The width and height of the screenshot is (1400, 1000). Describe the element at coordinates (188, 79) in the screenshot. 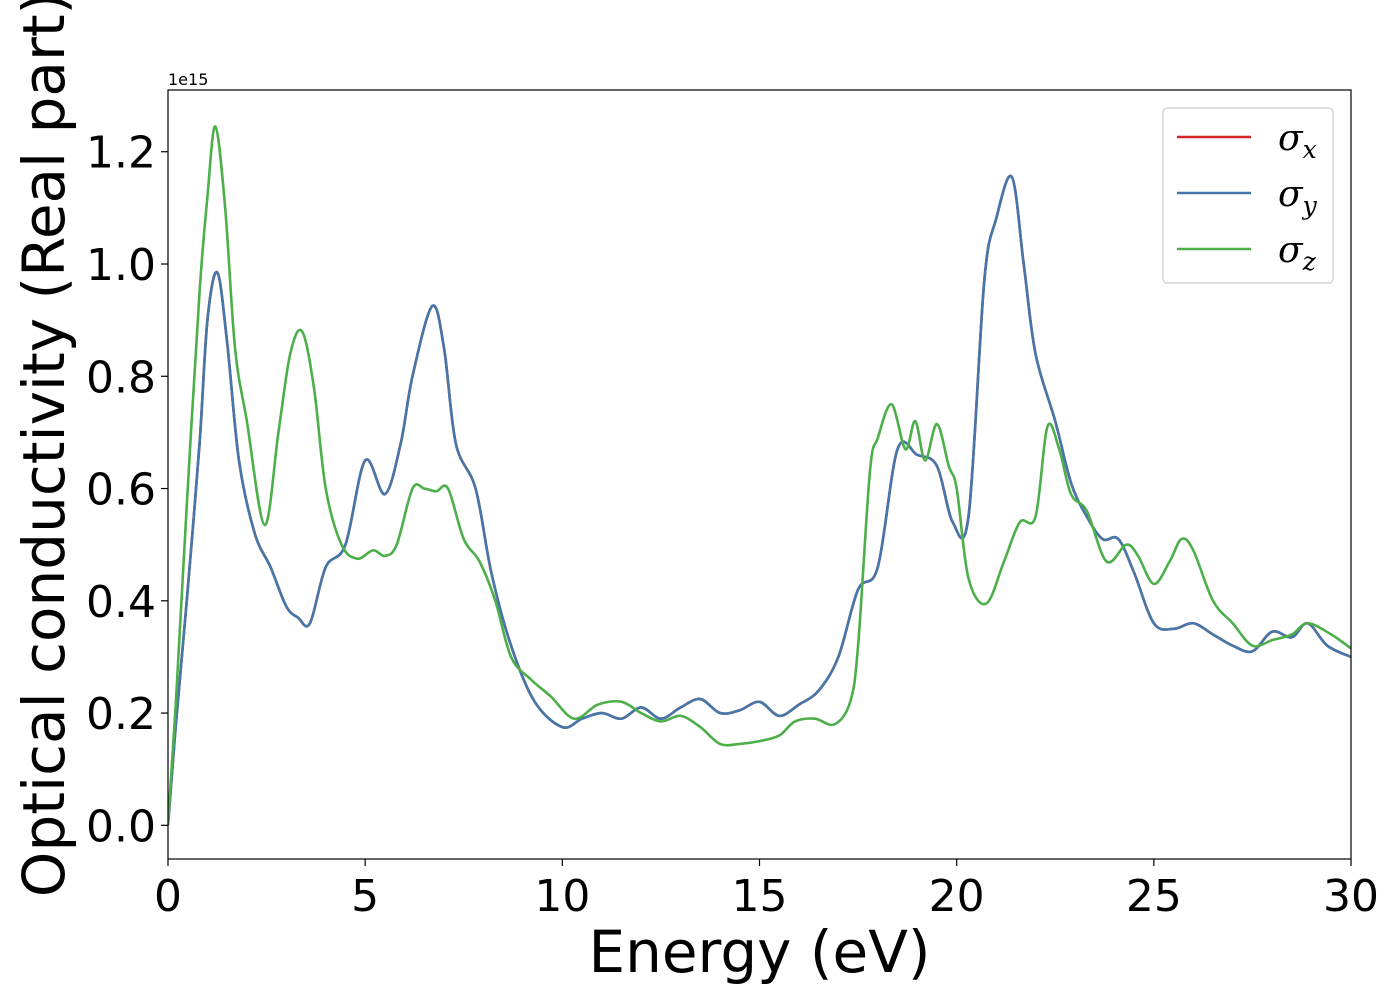

I see `y-offset-label: 1e15` at that location.